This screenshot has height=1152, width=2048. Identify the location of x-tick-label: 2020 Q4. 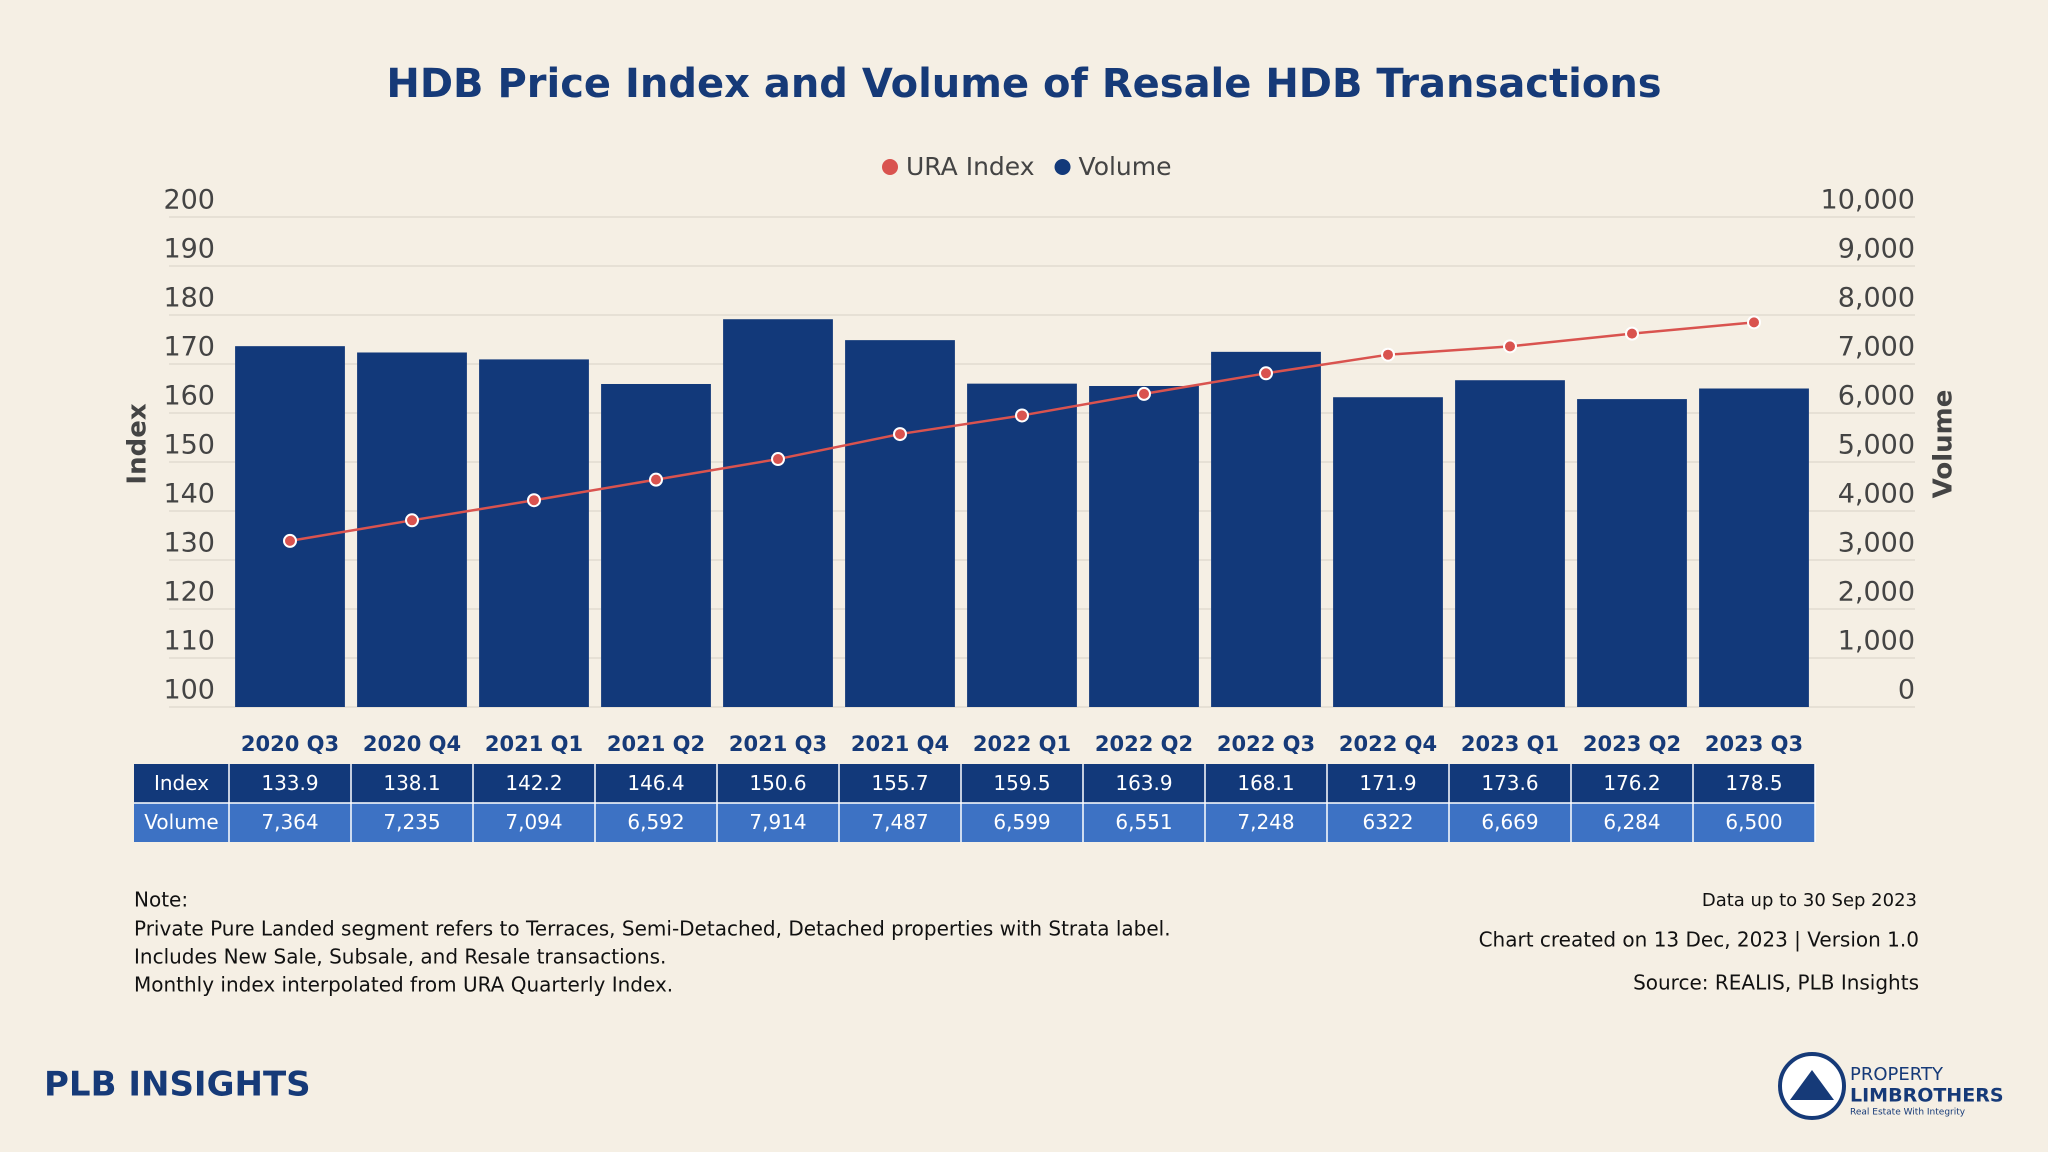
(412, 744).